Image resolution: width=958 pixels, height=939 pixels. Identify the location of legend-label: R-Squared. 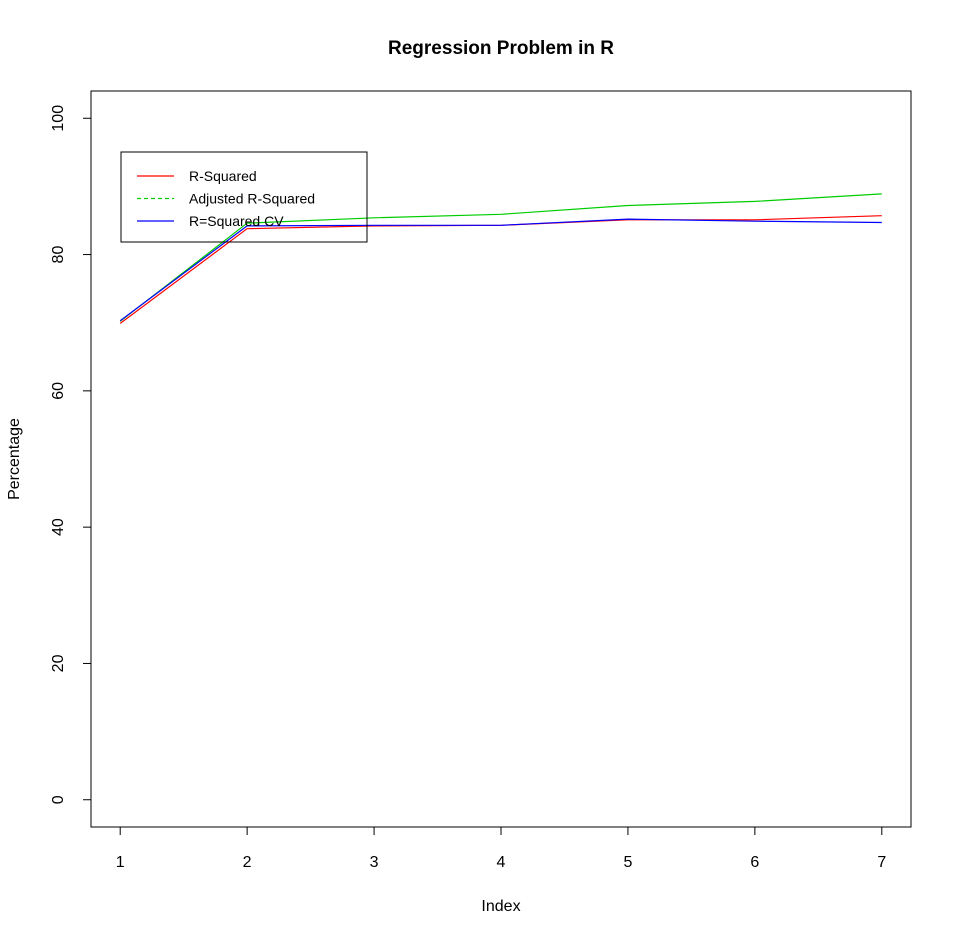
(223, 176).